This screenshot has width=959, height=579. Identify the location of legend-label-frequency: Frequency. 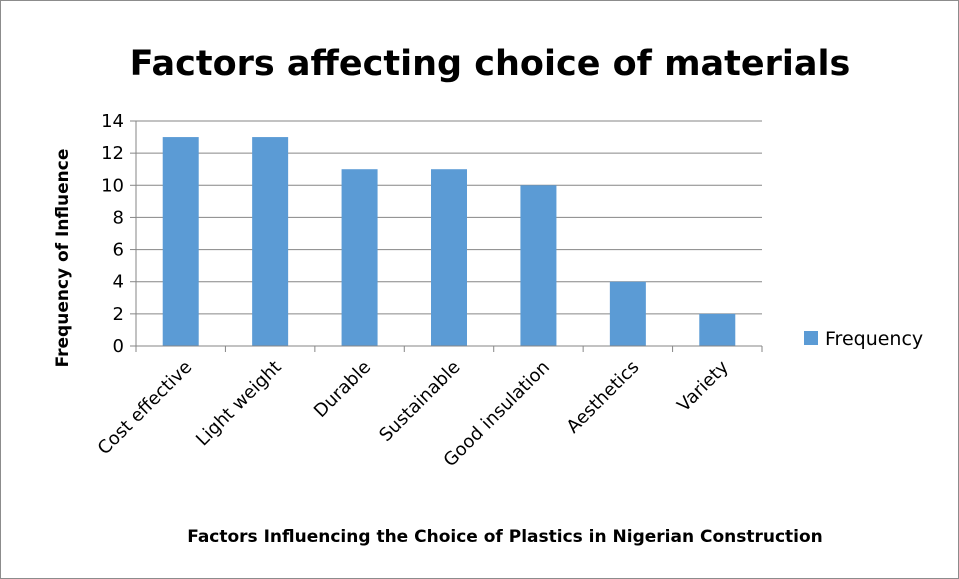
(874, 339).